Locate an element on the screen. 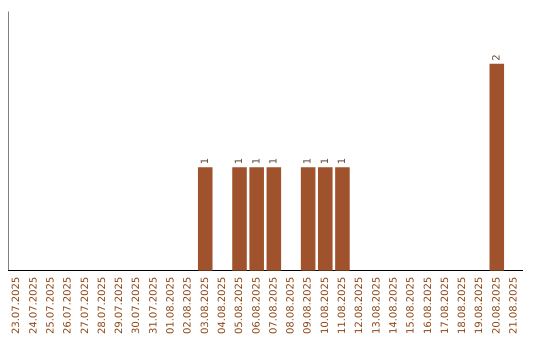 This screenshot has height=340, width=540. x-tick-label: 03.08.2025 is located at coordinates (205, 305).